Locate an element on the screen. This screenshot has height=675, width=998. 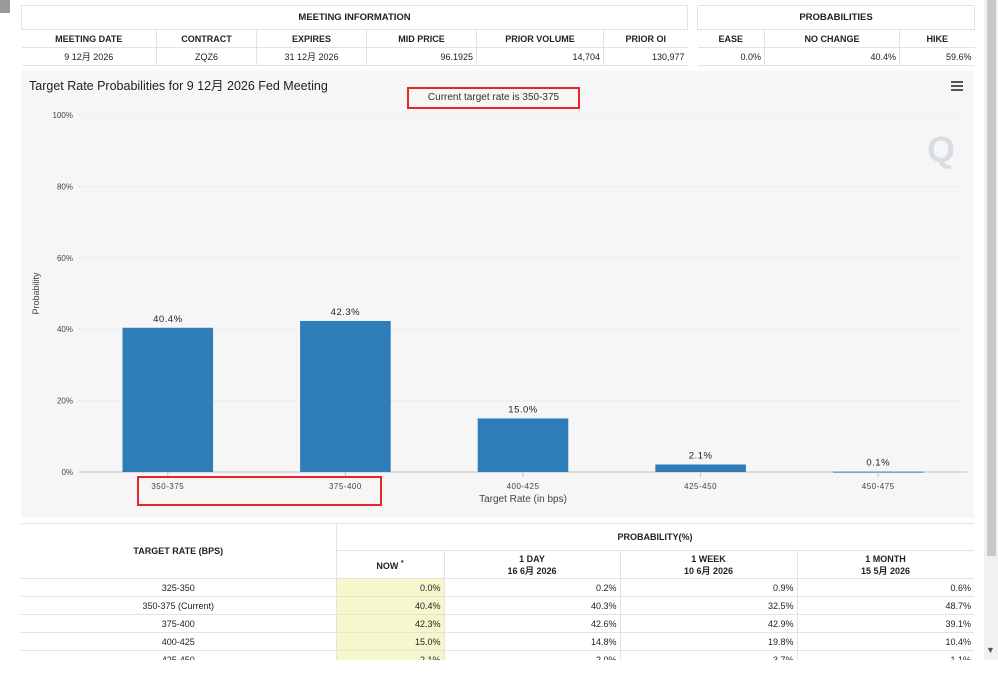
probability-caption: PROBABILITY(%) is located at coordinates (654, 537).